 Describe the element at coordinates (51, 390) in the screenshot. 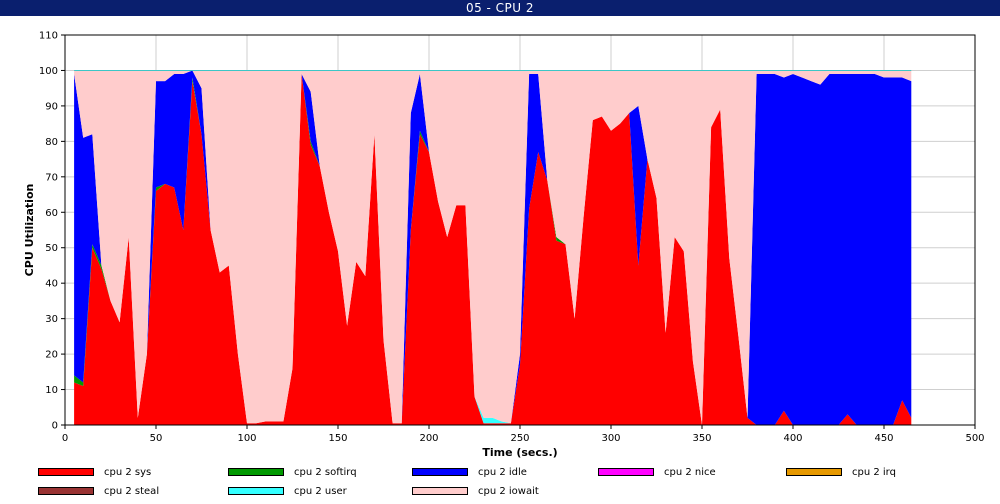

I see `y-tick-label-1: 10` at that location.